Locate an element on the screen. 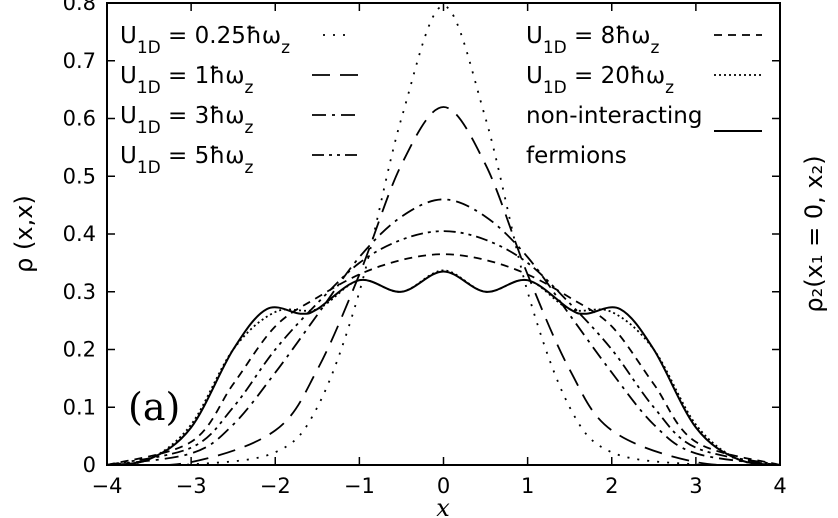 Image resolution: width=838 pixels, height=518 pixels. y-tick-label: 0.2 is located at coordinates (79, 350).